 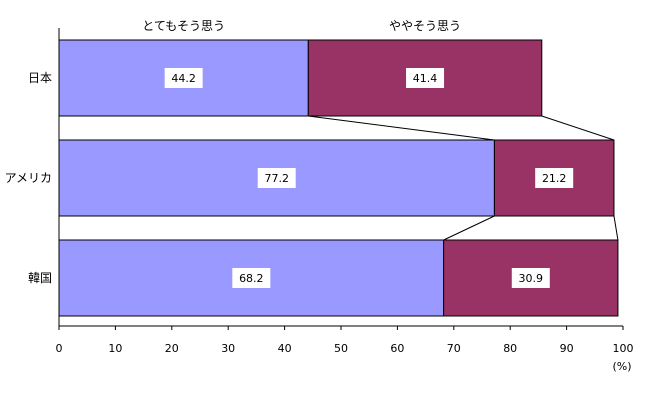 What do you see at coordinates (425, 26) in the screenshot?
I see `legend-entry: ややそう思う` at bounding box center [425, 26].